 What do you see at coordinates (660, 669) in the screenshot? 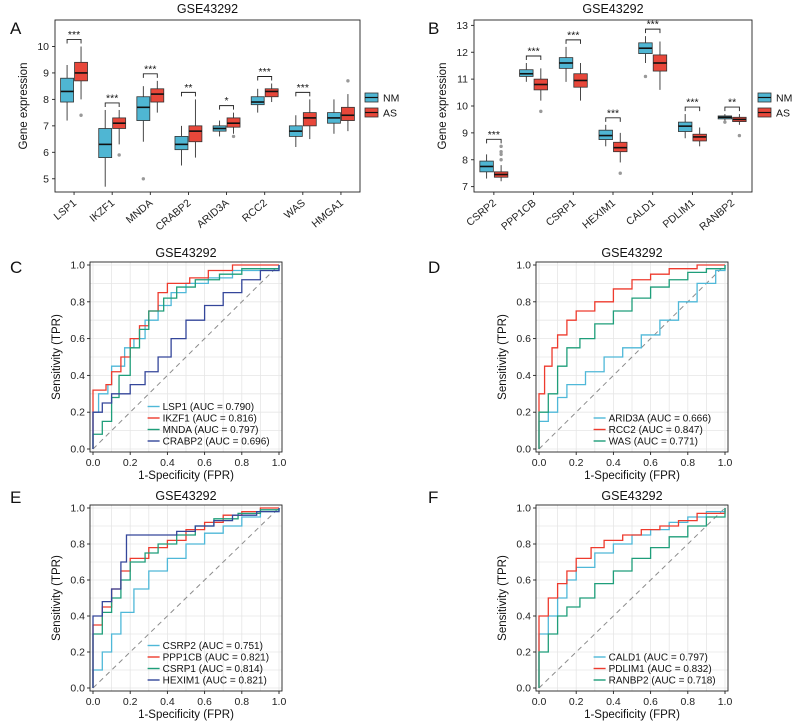
I see `legend-label: PDLIM1 (AUC = 0.832)` at bounding box center [660, 669].